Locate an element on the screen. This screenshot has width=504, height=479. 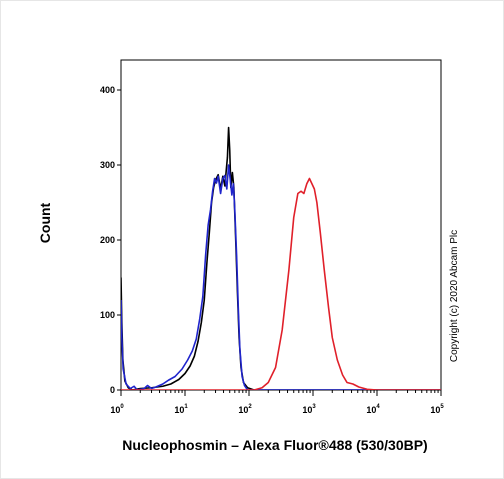
x-tick-label: 10³ is located at coordinates (309, 409).